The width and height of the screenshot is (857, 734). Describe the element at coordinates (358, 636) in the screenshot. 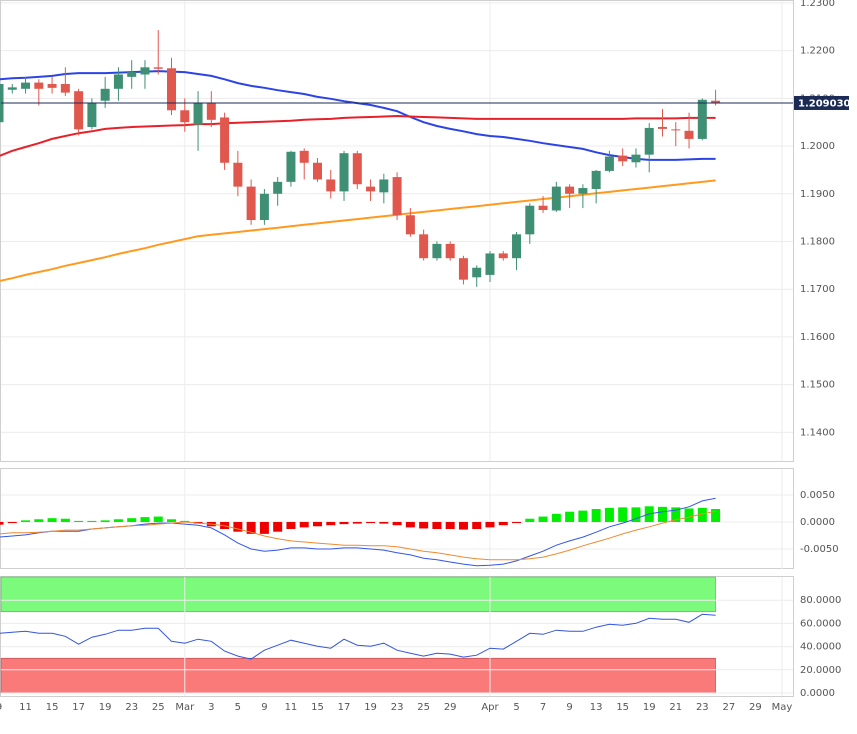

I see `rsi-line` at that location.